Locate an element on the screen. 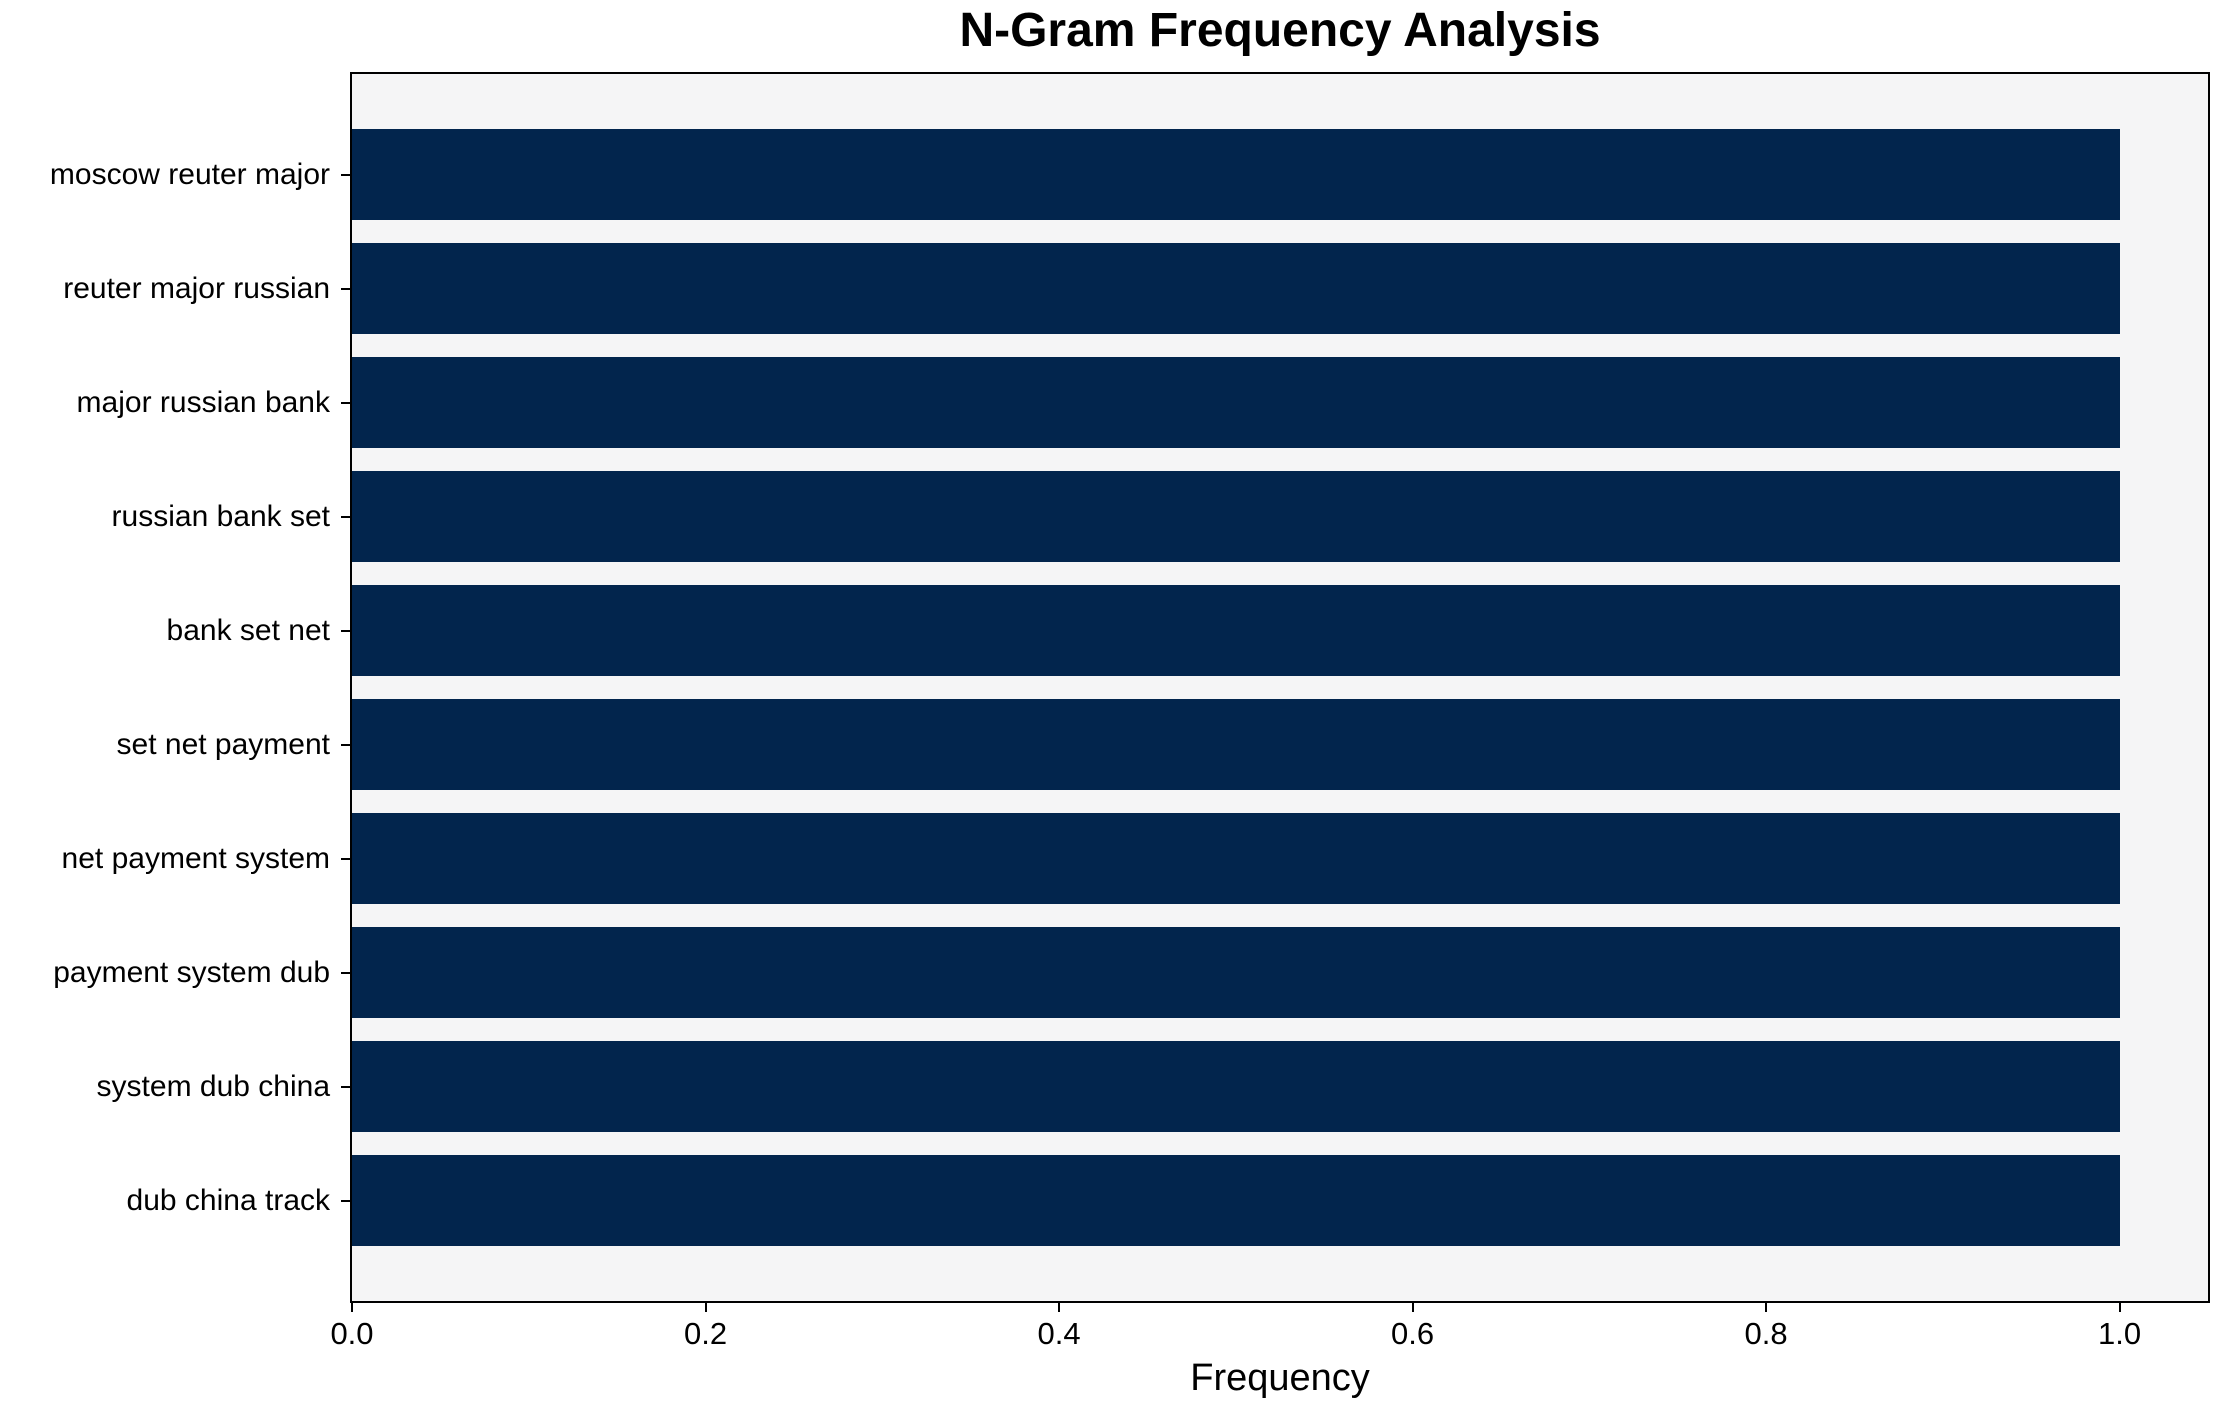  bar-row: set net payment is located at coordinates (1162, 744).